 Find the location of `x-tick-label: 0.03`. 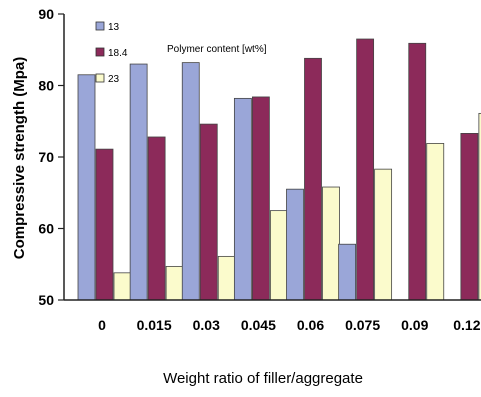

x-tick-label: 0.03 is located at coordinates (206, 325).